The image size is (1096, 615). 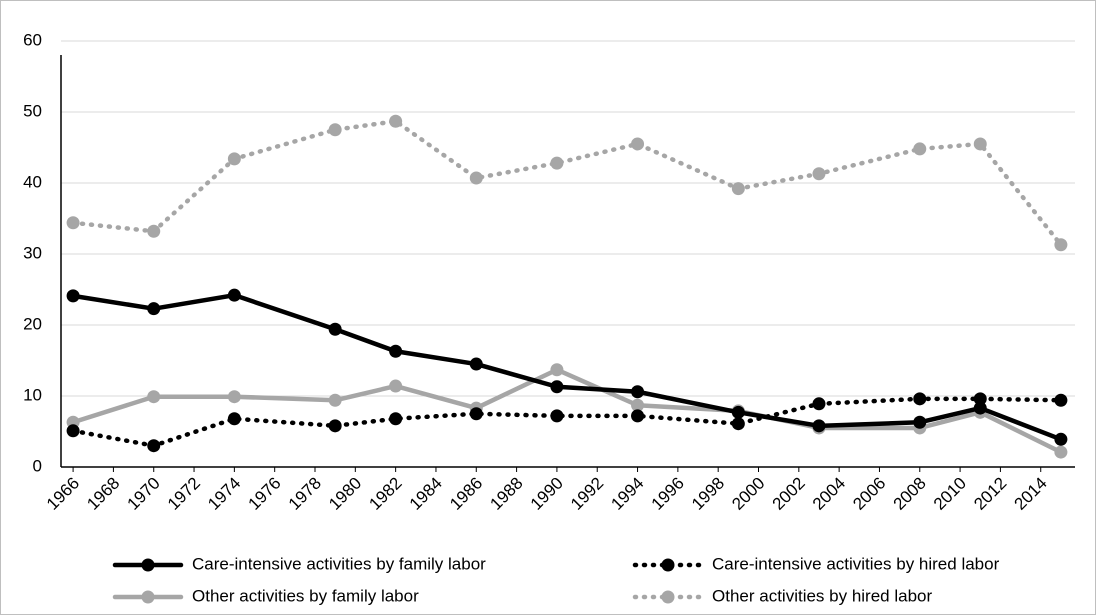 I want to click on y-tick-label: 20, so click(x=32, y=323).